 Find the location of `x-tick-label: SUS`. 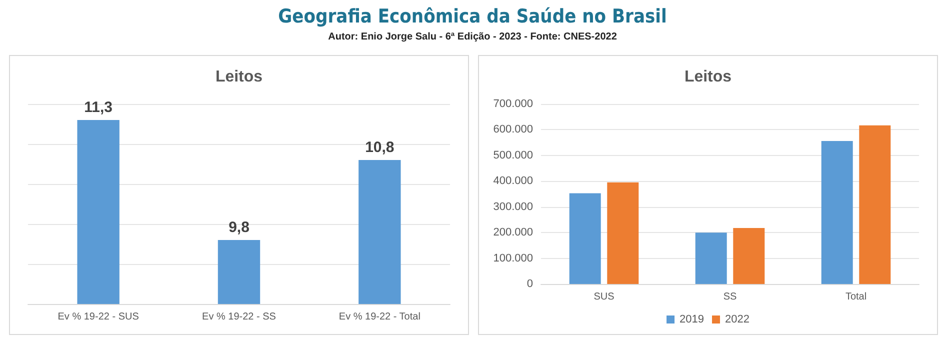

x-tick-label: SUS is located at coordinates (604, 297).